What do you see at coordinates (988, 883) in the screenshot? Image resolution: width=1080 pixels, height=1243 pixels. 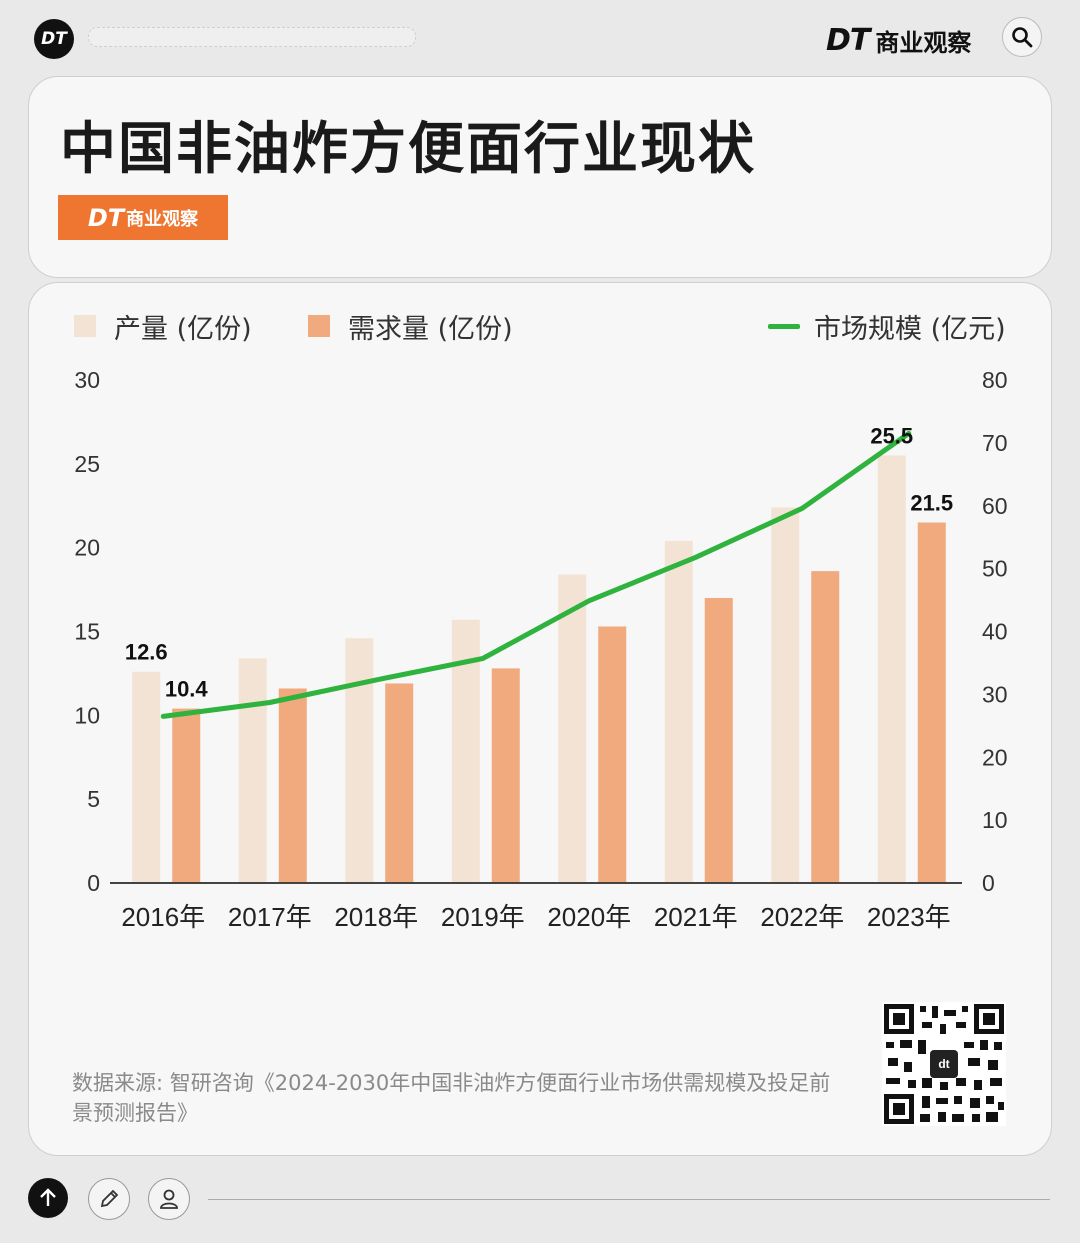 I see `y-right-tick-label: 0` at bounding box center [988, 883].